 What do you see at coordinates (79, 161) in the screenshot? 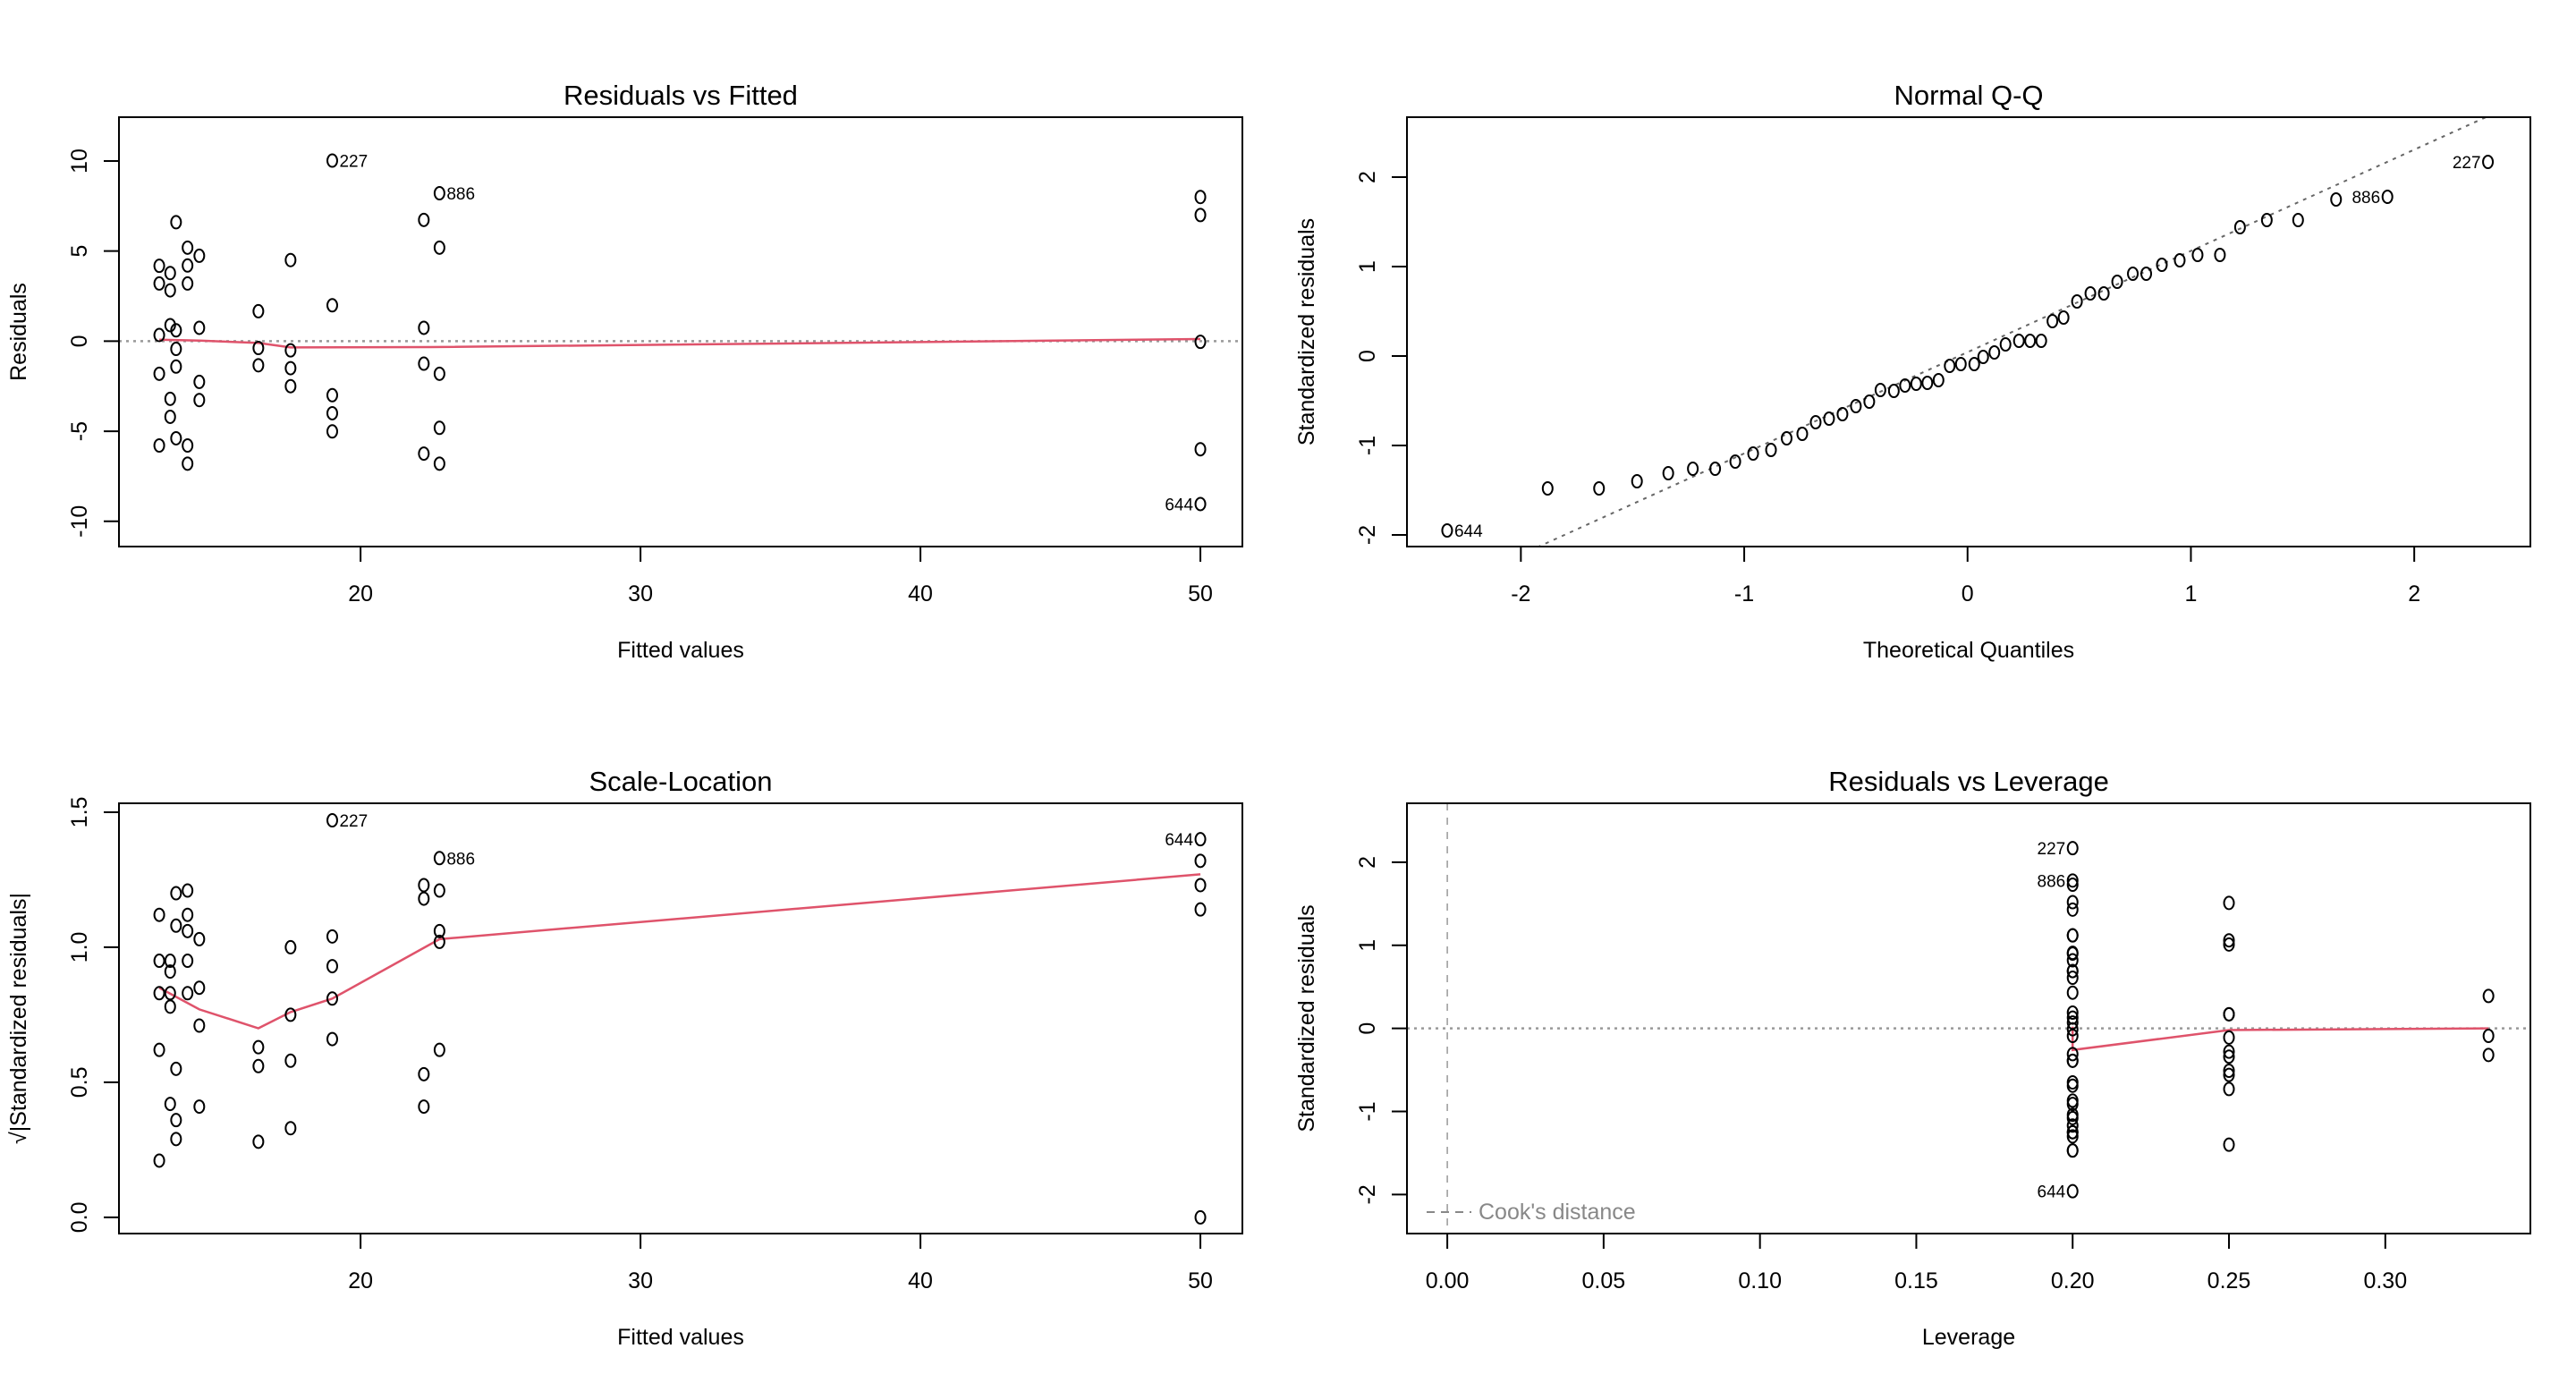
I see `y-tick-label: 10` at bounding box center [79, 161].